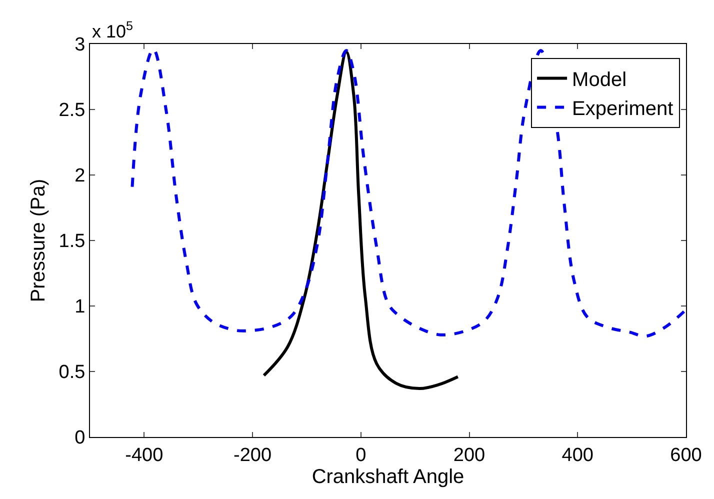 This screenshot has width=714, height=499. I want to click on y-axis-title: Pressure (Pa), so click(38, 240).